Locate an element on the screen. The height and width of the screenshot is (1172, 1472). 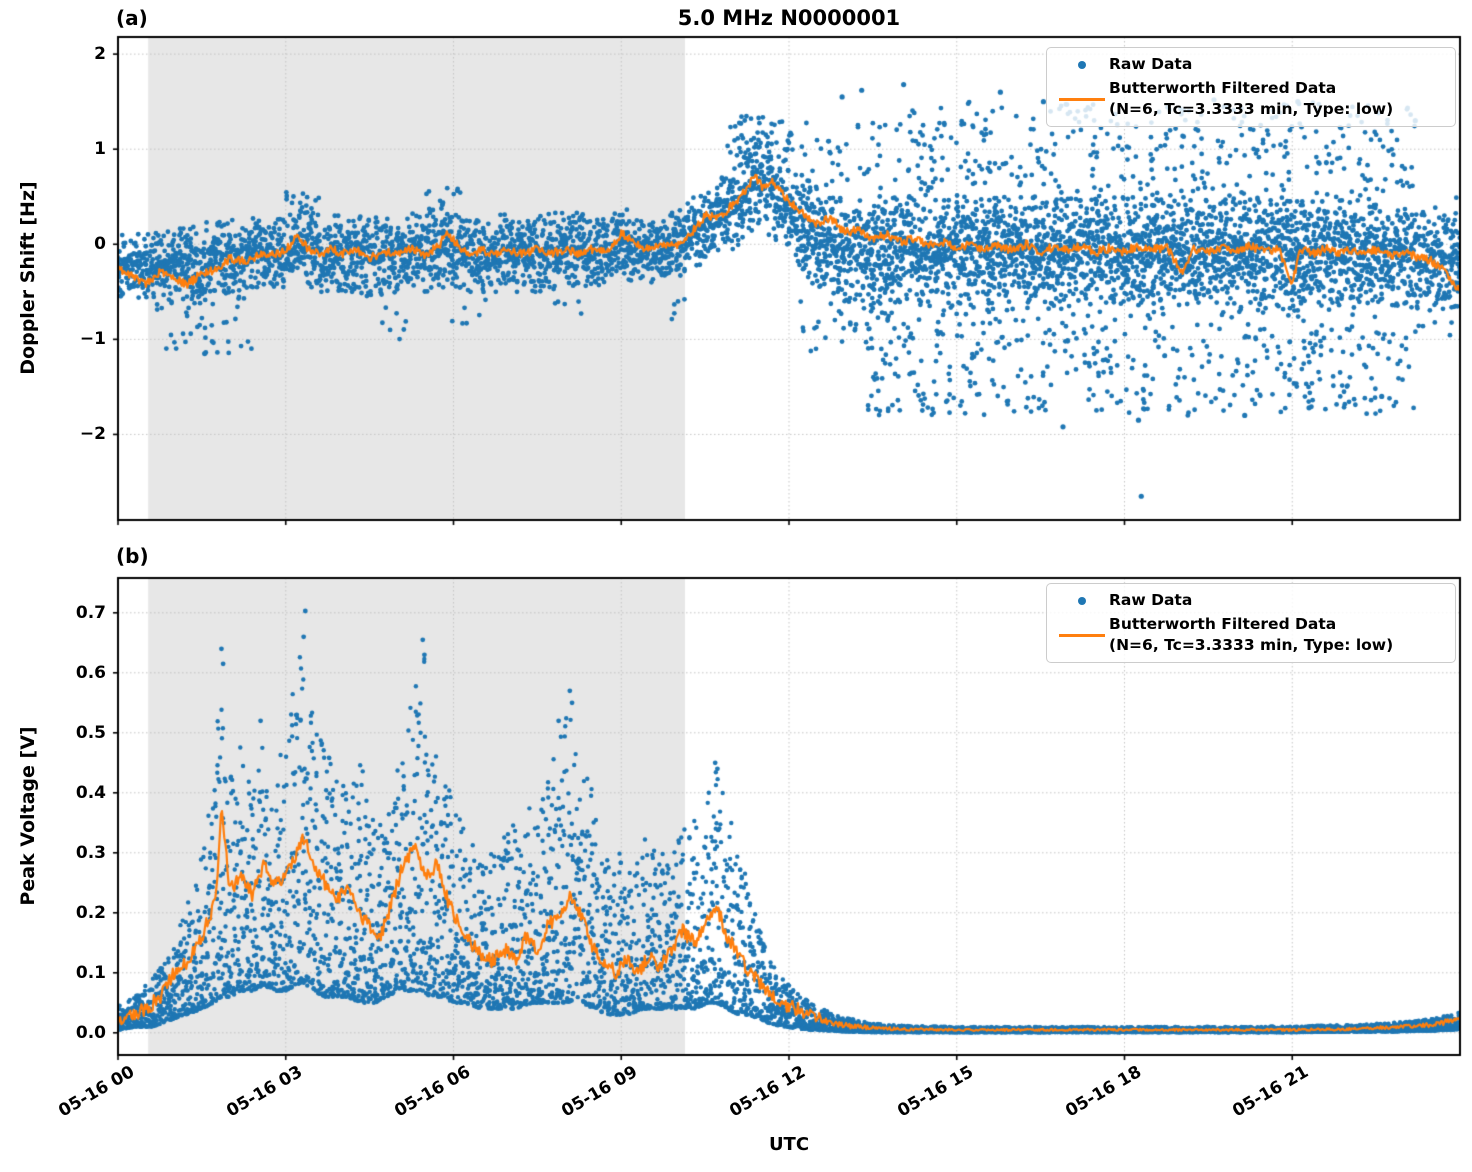
chart-title: 5.0 MHz N0000001 is located at coordinates (789, 18).